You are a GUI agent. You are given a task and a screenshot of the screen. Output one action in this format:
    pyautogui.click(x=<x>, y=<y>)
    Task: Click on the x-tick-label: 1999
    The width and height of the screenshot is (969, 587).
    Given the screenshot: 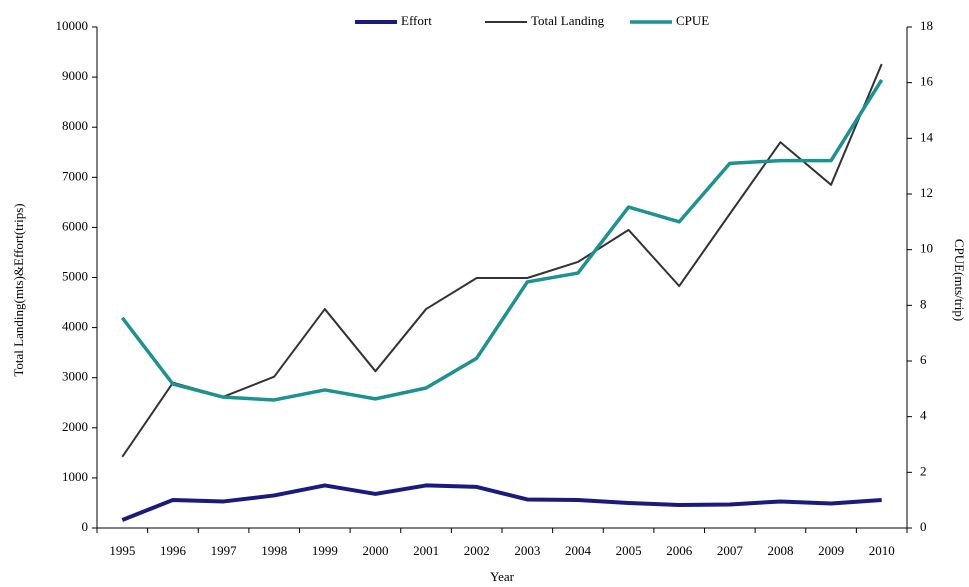 What is the action you would take?
    pyautogui.click(x=325, y=550)
    